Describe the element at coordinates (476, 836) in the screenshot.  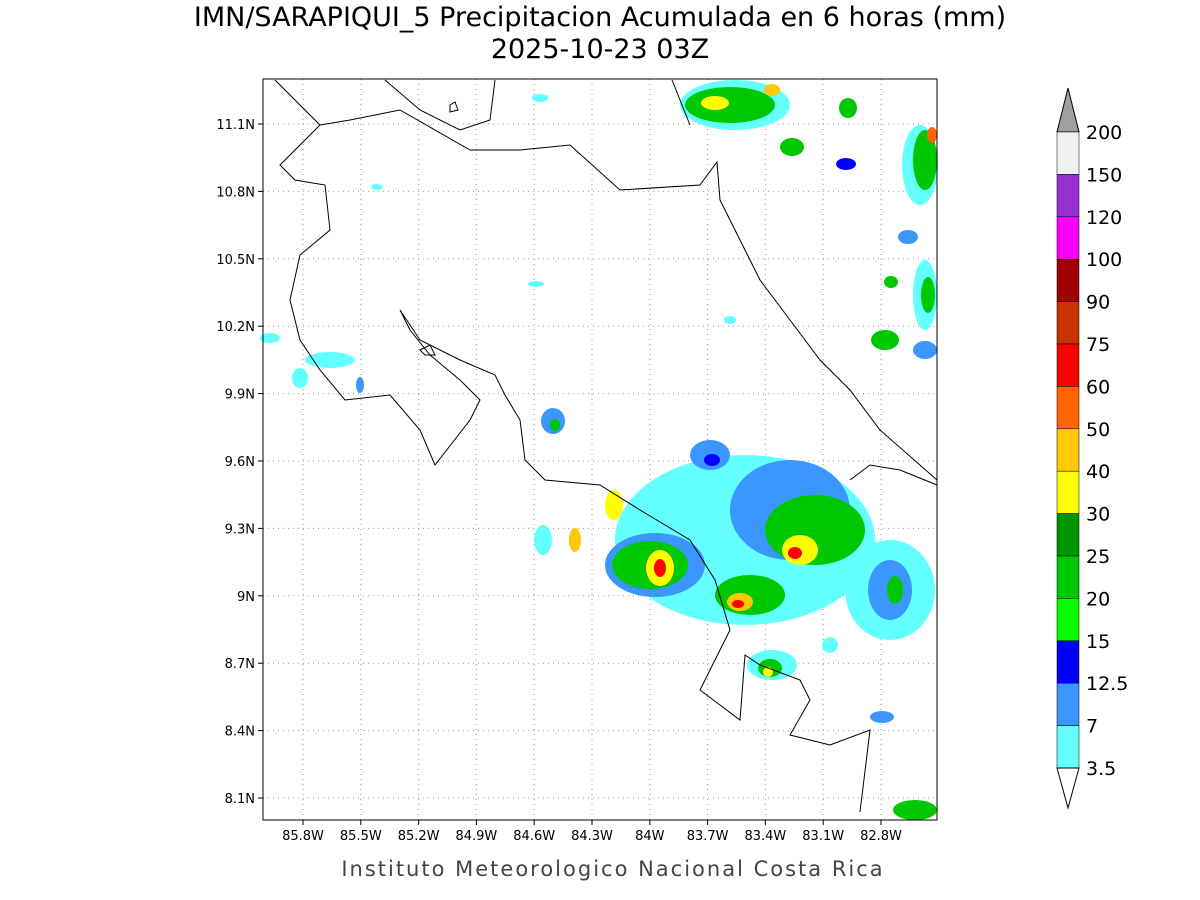
I see `lon-label: 84.9W` at that location.